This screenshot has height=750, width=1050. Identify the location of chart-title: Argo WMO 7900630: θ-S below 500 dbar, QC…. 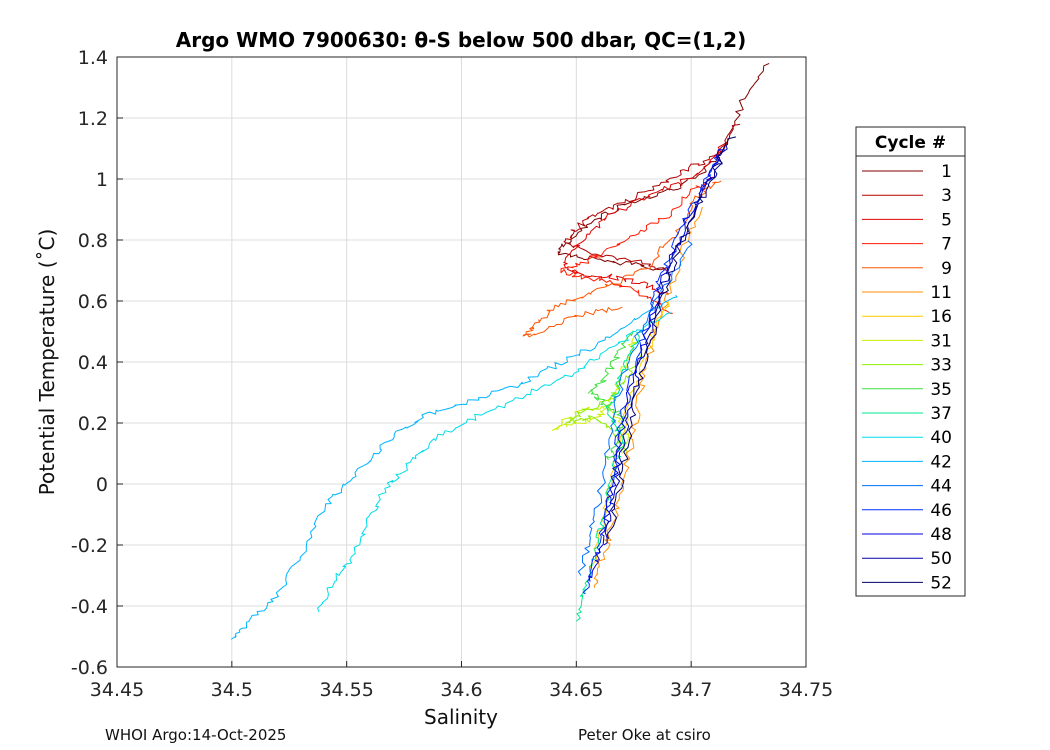
(461, 40).